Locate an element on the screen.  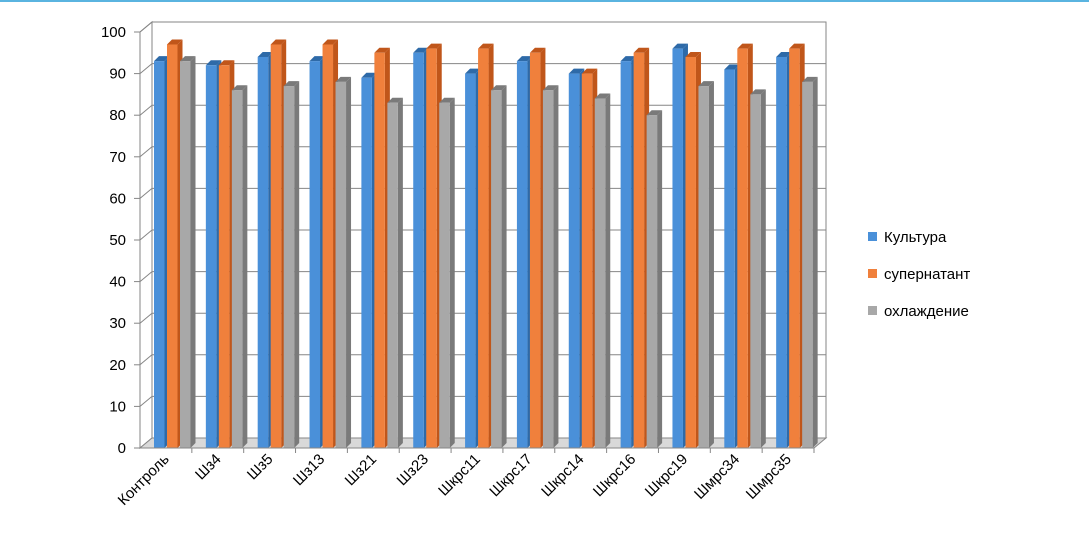
top-rule is located at coordinates (544, 1).